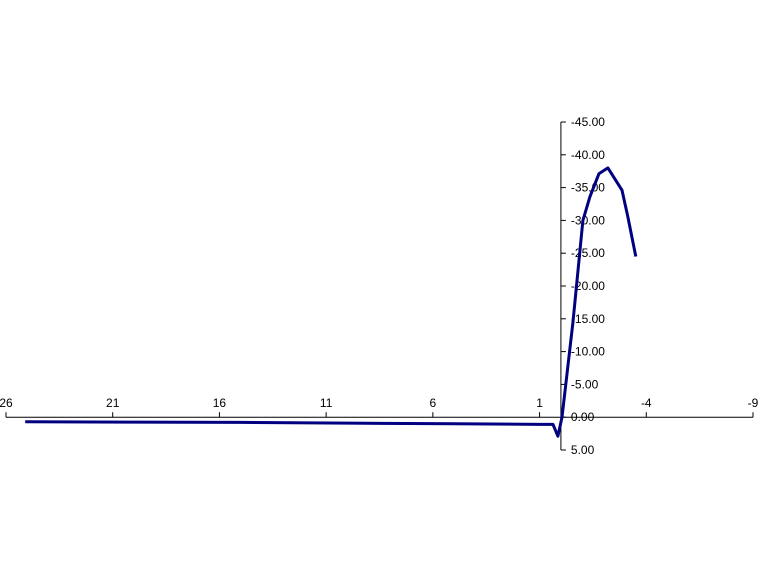 This screenshot has height=575, width=760. What do you see at coordinates (220, 403) in the screenshot?
I see `x-tick-label: 16` at bounding box center [220, 403].